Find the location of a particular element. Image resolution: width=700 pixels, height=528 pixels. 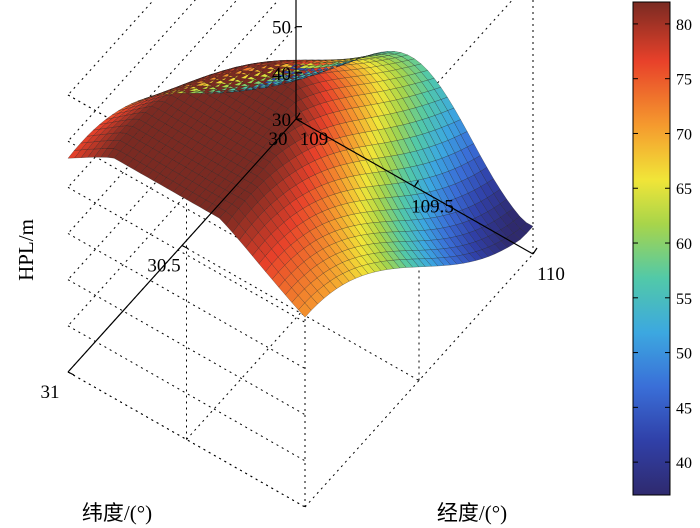

colorbar-tick-label: 45 is located at coordinates (684, 408).